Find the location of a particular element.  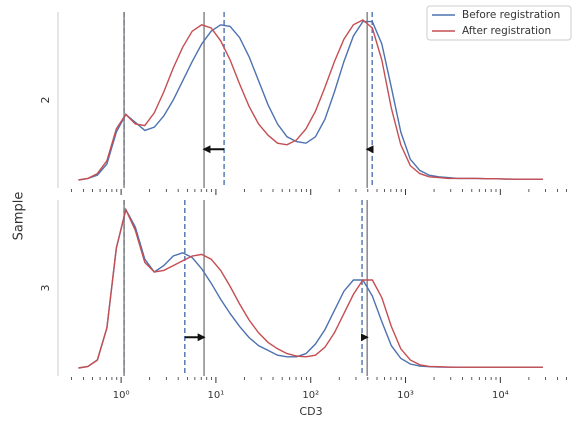

x-tick-label: 10² is located at coordinates (310, 395).